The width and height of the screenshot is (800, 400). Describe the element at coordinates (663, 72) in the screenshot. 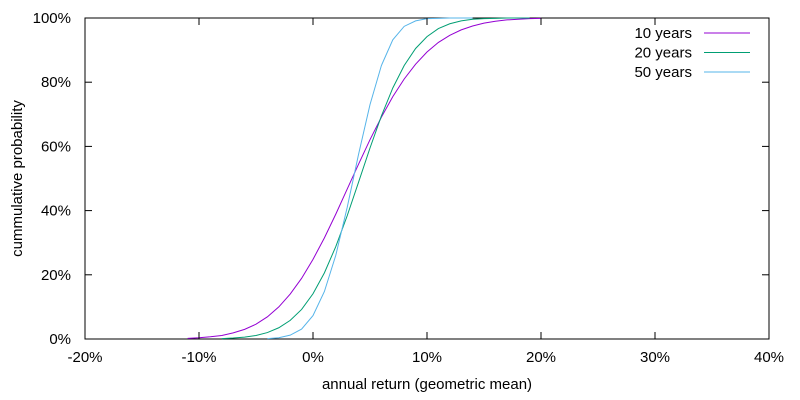

I see `legend-label: 50 years` at that location.